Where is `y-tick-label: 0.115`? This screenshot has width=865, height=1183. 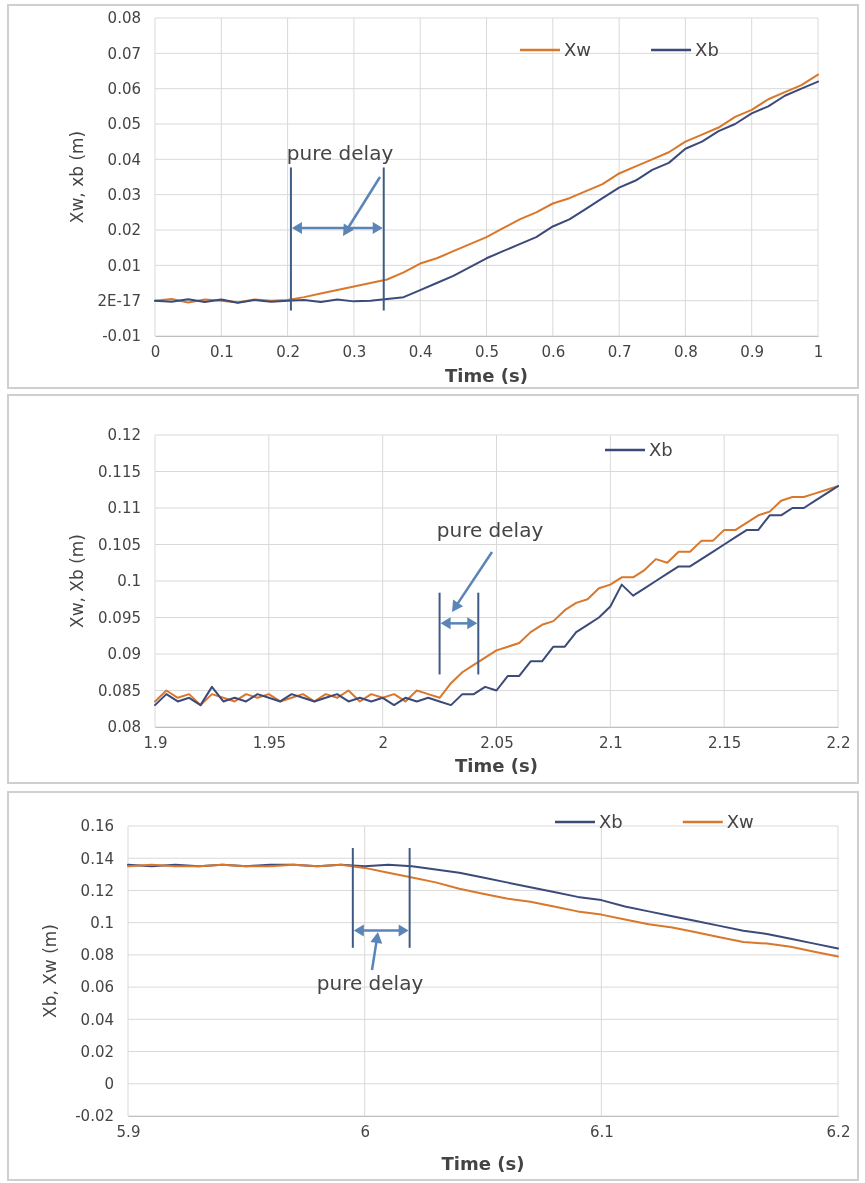 y-tick-label: 0.115 is located at coordinates (119, 471).